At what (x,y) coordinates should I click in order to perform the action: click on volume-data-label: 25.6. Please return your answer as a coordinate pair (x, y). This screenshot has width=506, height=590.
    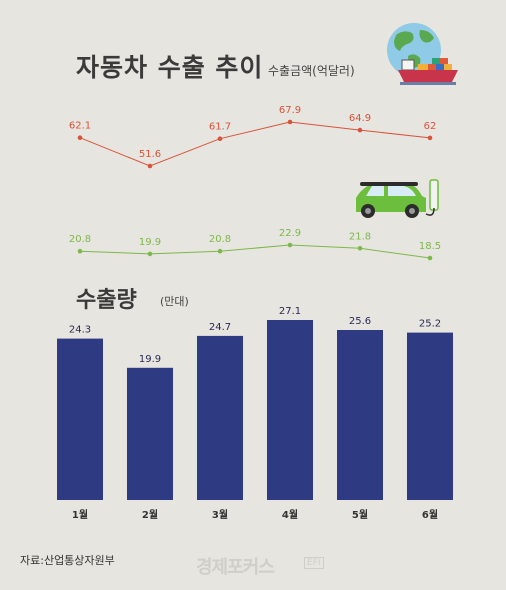
    Looking at the image, I should click on (360, 321).